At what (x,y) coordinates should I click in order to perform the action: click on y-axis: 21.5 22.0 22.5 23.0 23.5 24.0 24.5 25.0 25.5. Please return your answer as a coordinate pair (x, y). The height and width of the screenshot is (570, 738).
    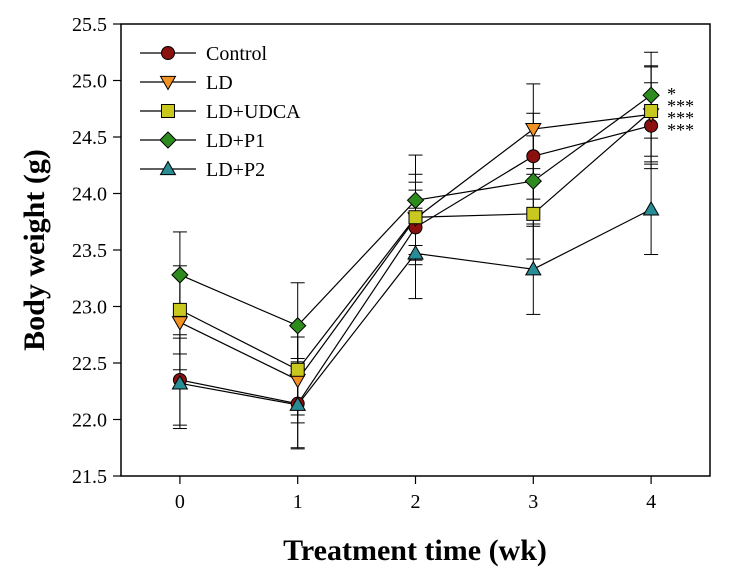
    Looking at the image, I should click on (96, 251).